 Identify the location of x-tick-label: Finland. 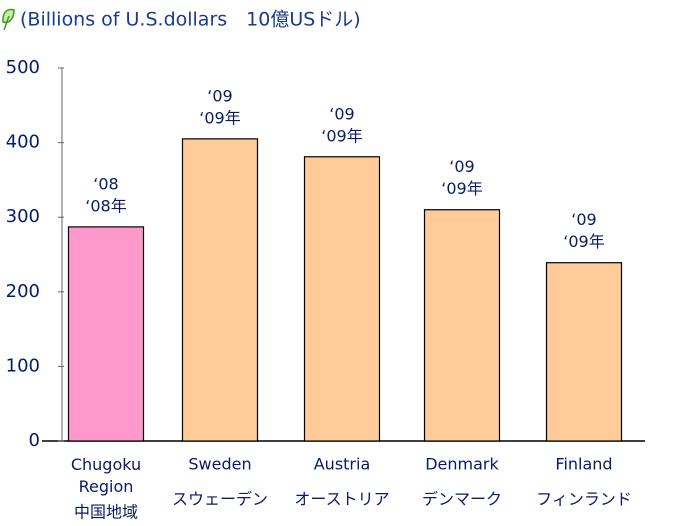
(583, 464).